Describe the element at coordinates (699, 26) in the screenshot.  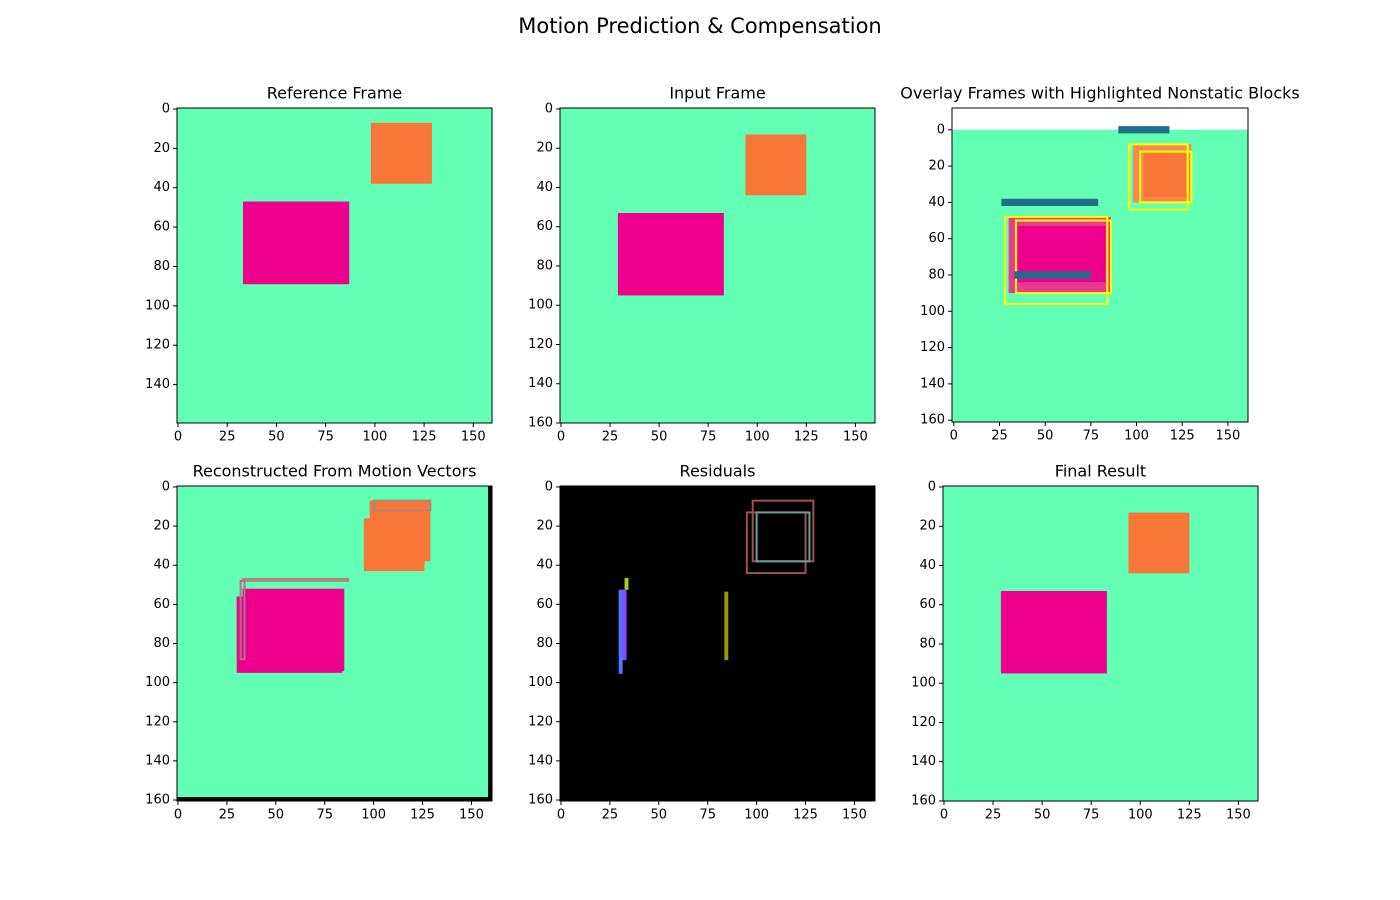
I see `figure-title: Motion Prediction & Compensation` at that location.